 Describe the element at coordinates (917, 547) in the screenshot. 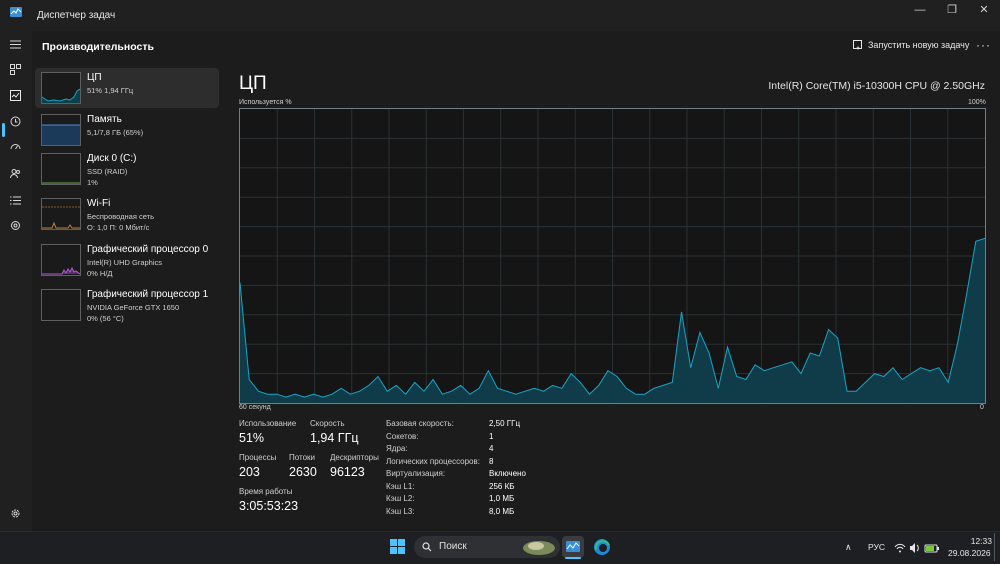

I see `system-tray-icons` at that location.